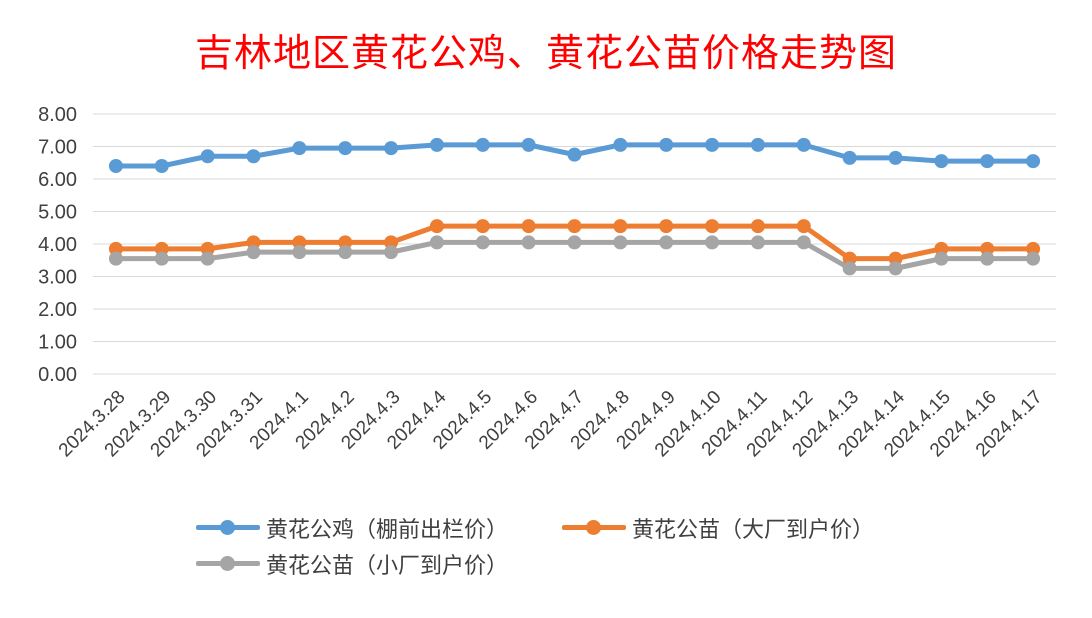 This screenshot has width=1092, height=618. I want to click on legend-item-rooster: 黄花公鸡（棚前出栏价）, so click(352, 528).